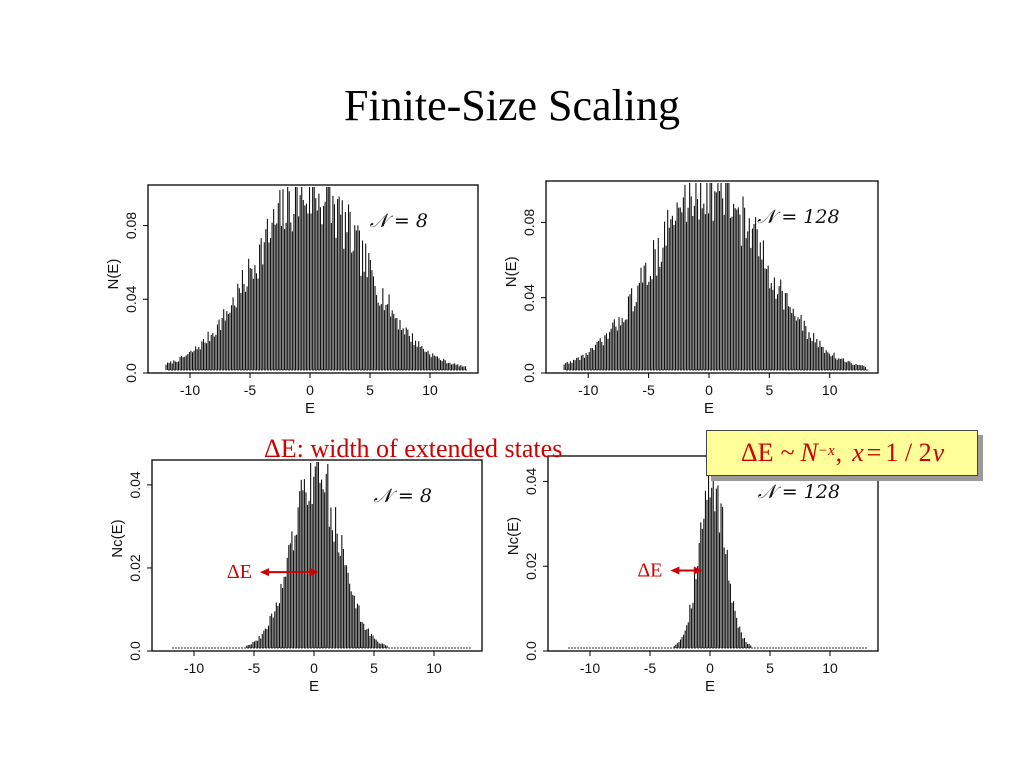 This screenshot has width=1024, height=768. I want to click on slide-title: Finite-Size Scaling, so click(512, 105).